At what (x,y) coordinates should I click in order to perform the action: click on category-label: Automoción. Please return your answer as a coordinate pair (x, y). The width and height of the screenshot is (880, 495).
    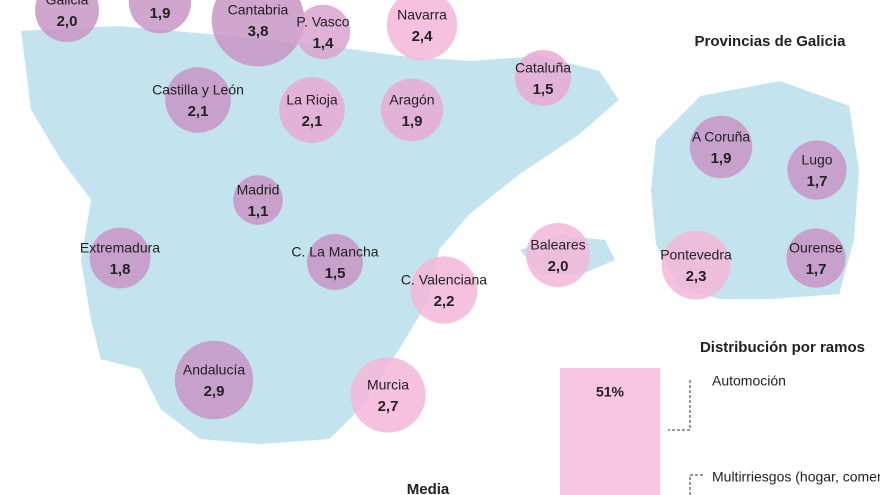
    Looking at the image, I should click on (749, 381).